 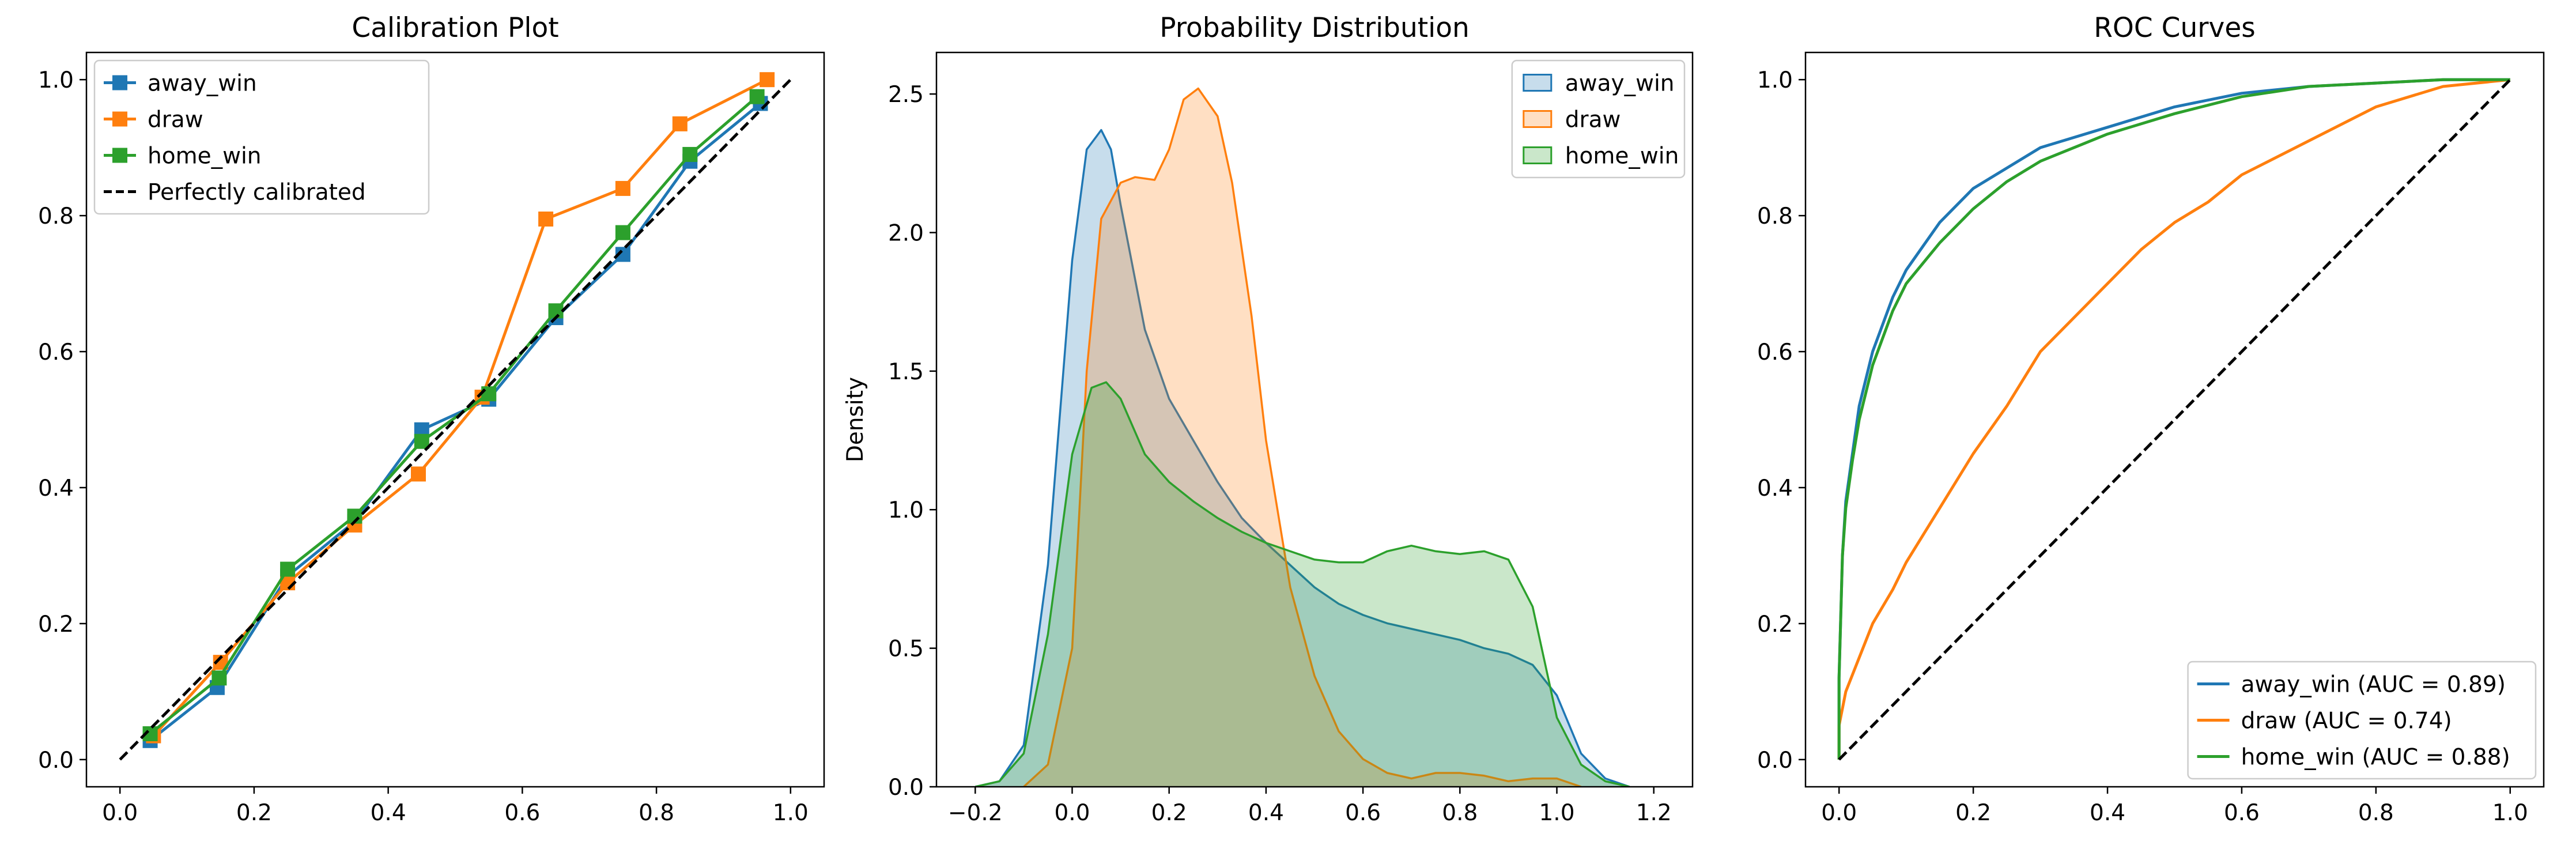 What do you see at coordinates (257, 193) in the screenshot?
I see `legend-label: Perfectly calibrated` at bounding box center [257, 193].